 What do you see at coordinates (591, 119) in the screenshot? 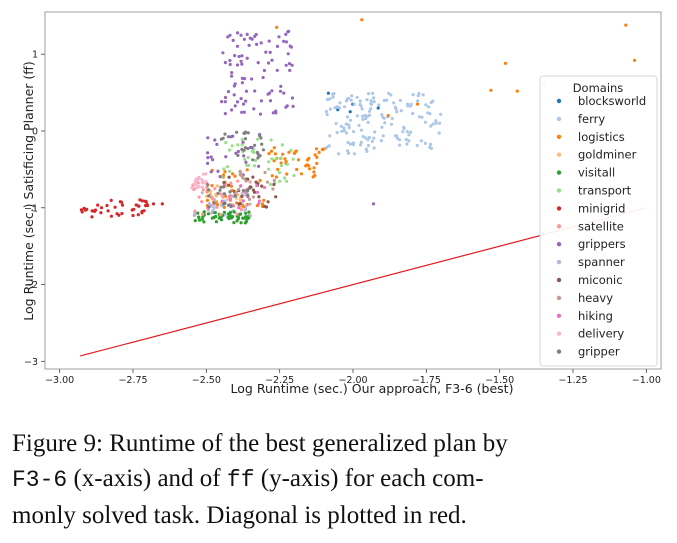
I see `legend-label-ferry: ferry` at bounding box center [591, 119].